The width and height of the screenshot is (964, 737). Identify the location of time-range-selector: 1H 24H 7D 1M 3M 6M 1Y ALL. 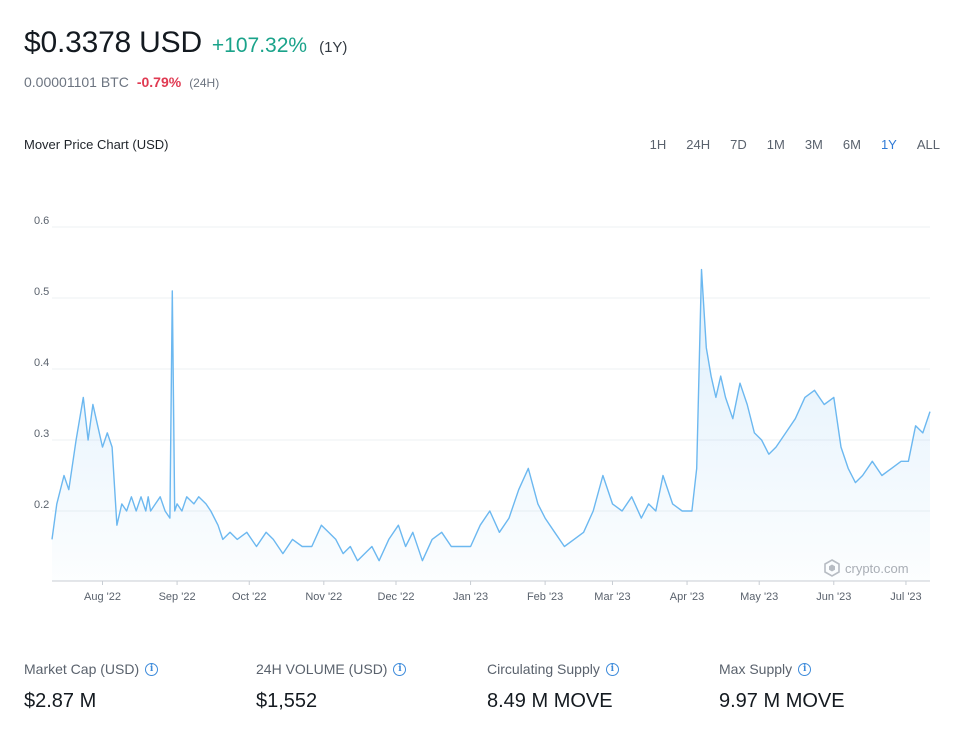
(785, 145).